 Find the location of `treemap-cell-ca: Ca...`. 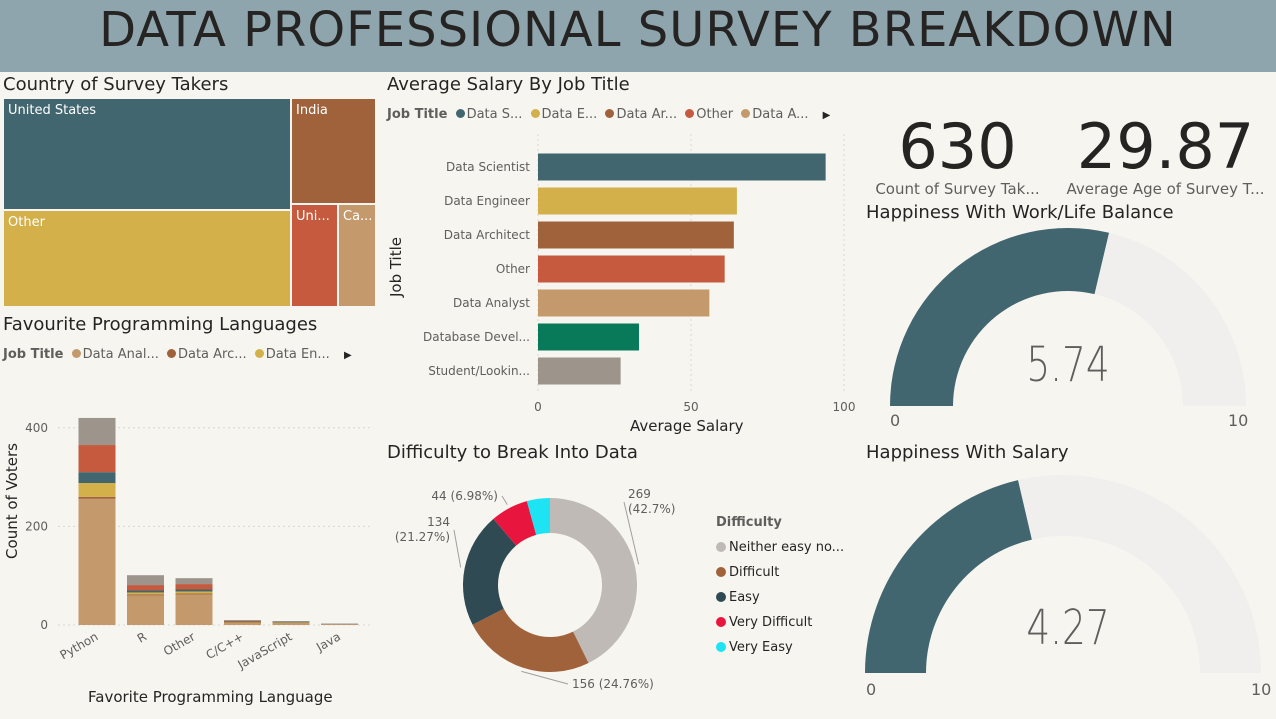

treemap-cell-ca: Ca... is located at coordinates (357, 255).